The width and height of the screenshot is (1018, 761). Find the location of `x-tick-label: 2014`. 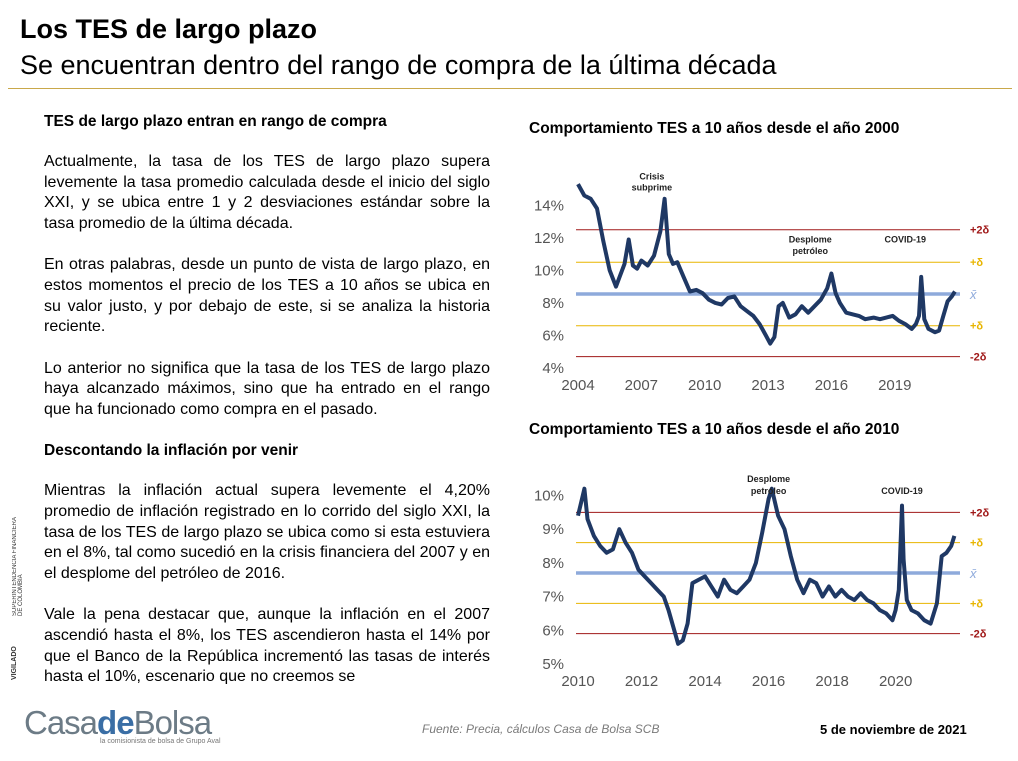

x-tick-label: 2014 is located at coordinates (704, 681).